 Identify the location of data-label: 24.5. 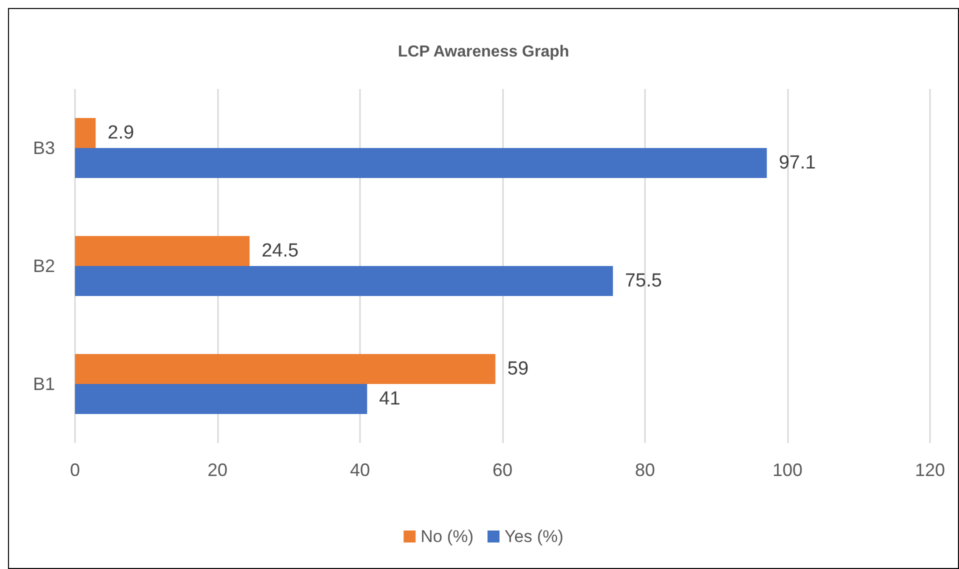
(280, 251).